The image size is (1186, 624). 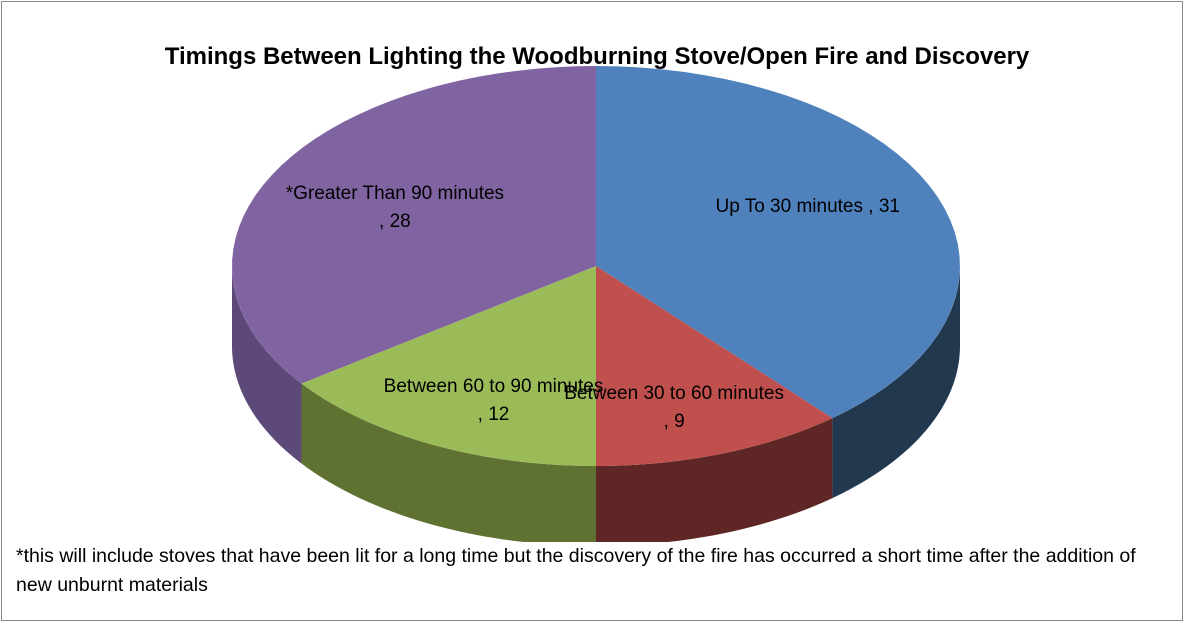 I want to click on data-label-box: Between 30 to 60 minutes , 9, so click(x=674, y=408).